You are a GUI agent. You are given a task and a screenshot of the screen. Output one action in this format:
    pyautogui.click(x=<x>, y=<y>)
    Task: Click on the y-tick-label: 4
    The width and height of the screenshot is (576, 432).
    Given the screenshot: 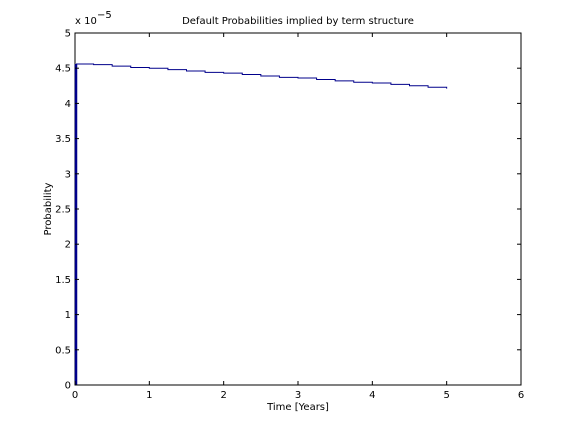 What is the action you would take?
    pyautogui.click(x=68, y=104)
    